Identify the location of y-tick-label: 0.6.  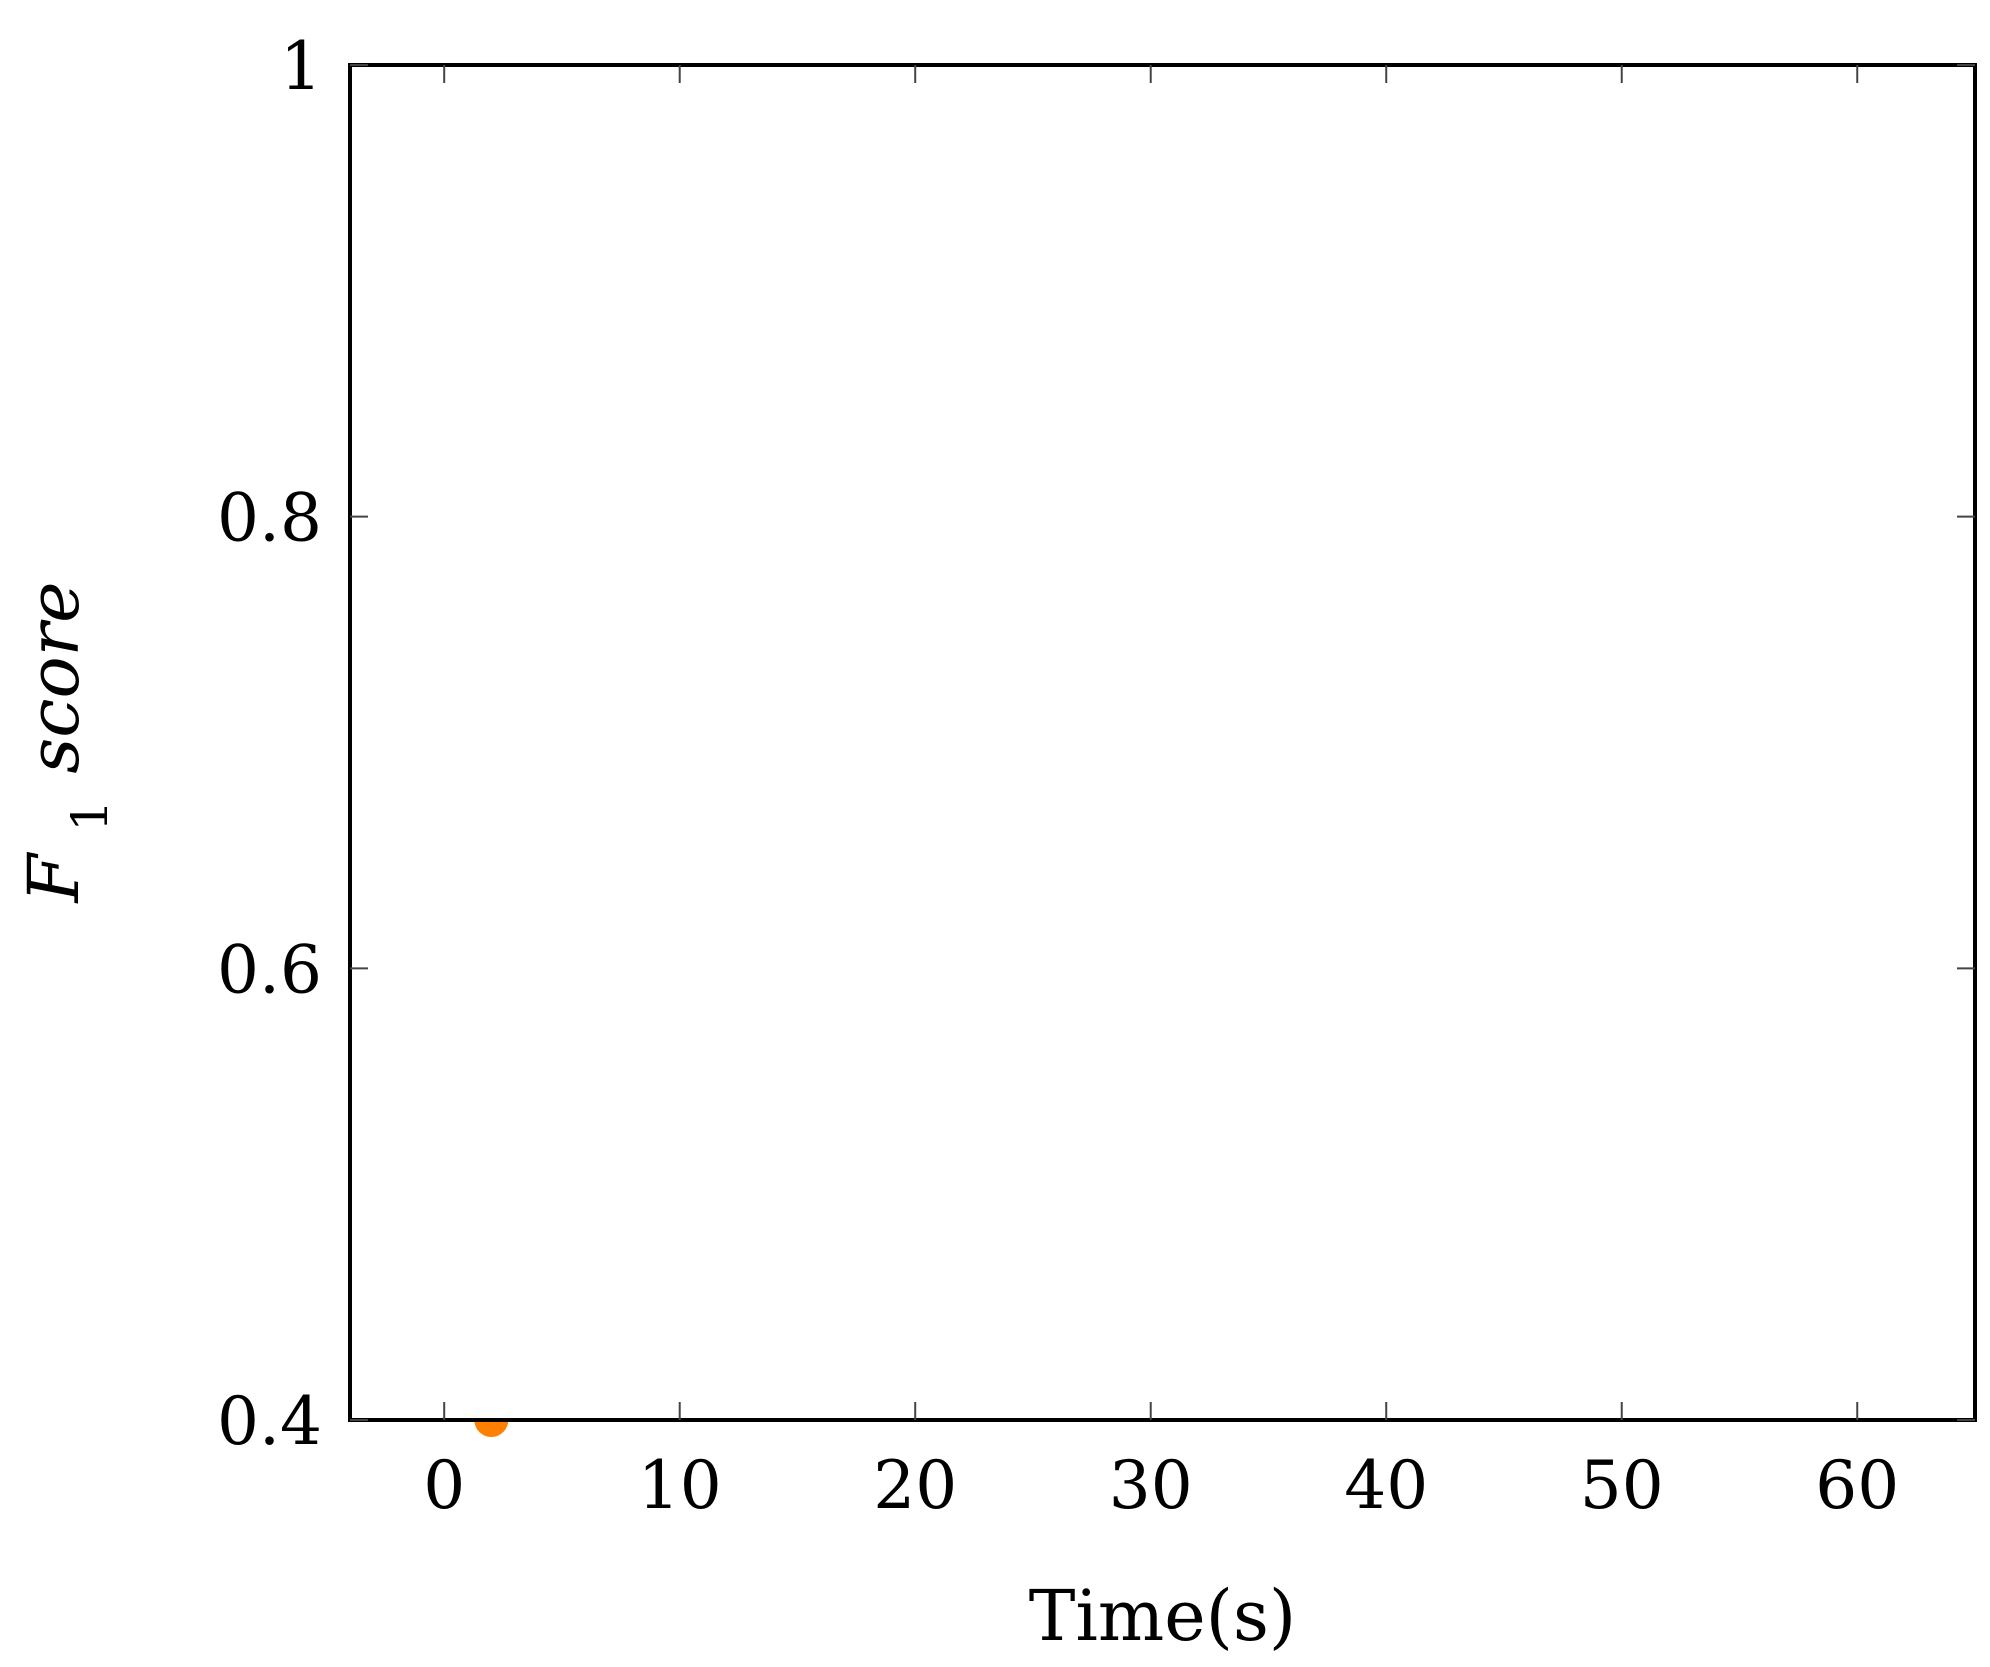
(269, 969).